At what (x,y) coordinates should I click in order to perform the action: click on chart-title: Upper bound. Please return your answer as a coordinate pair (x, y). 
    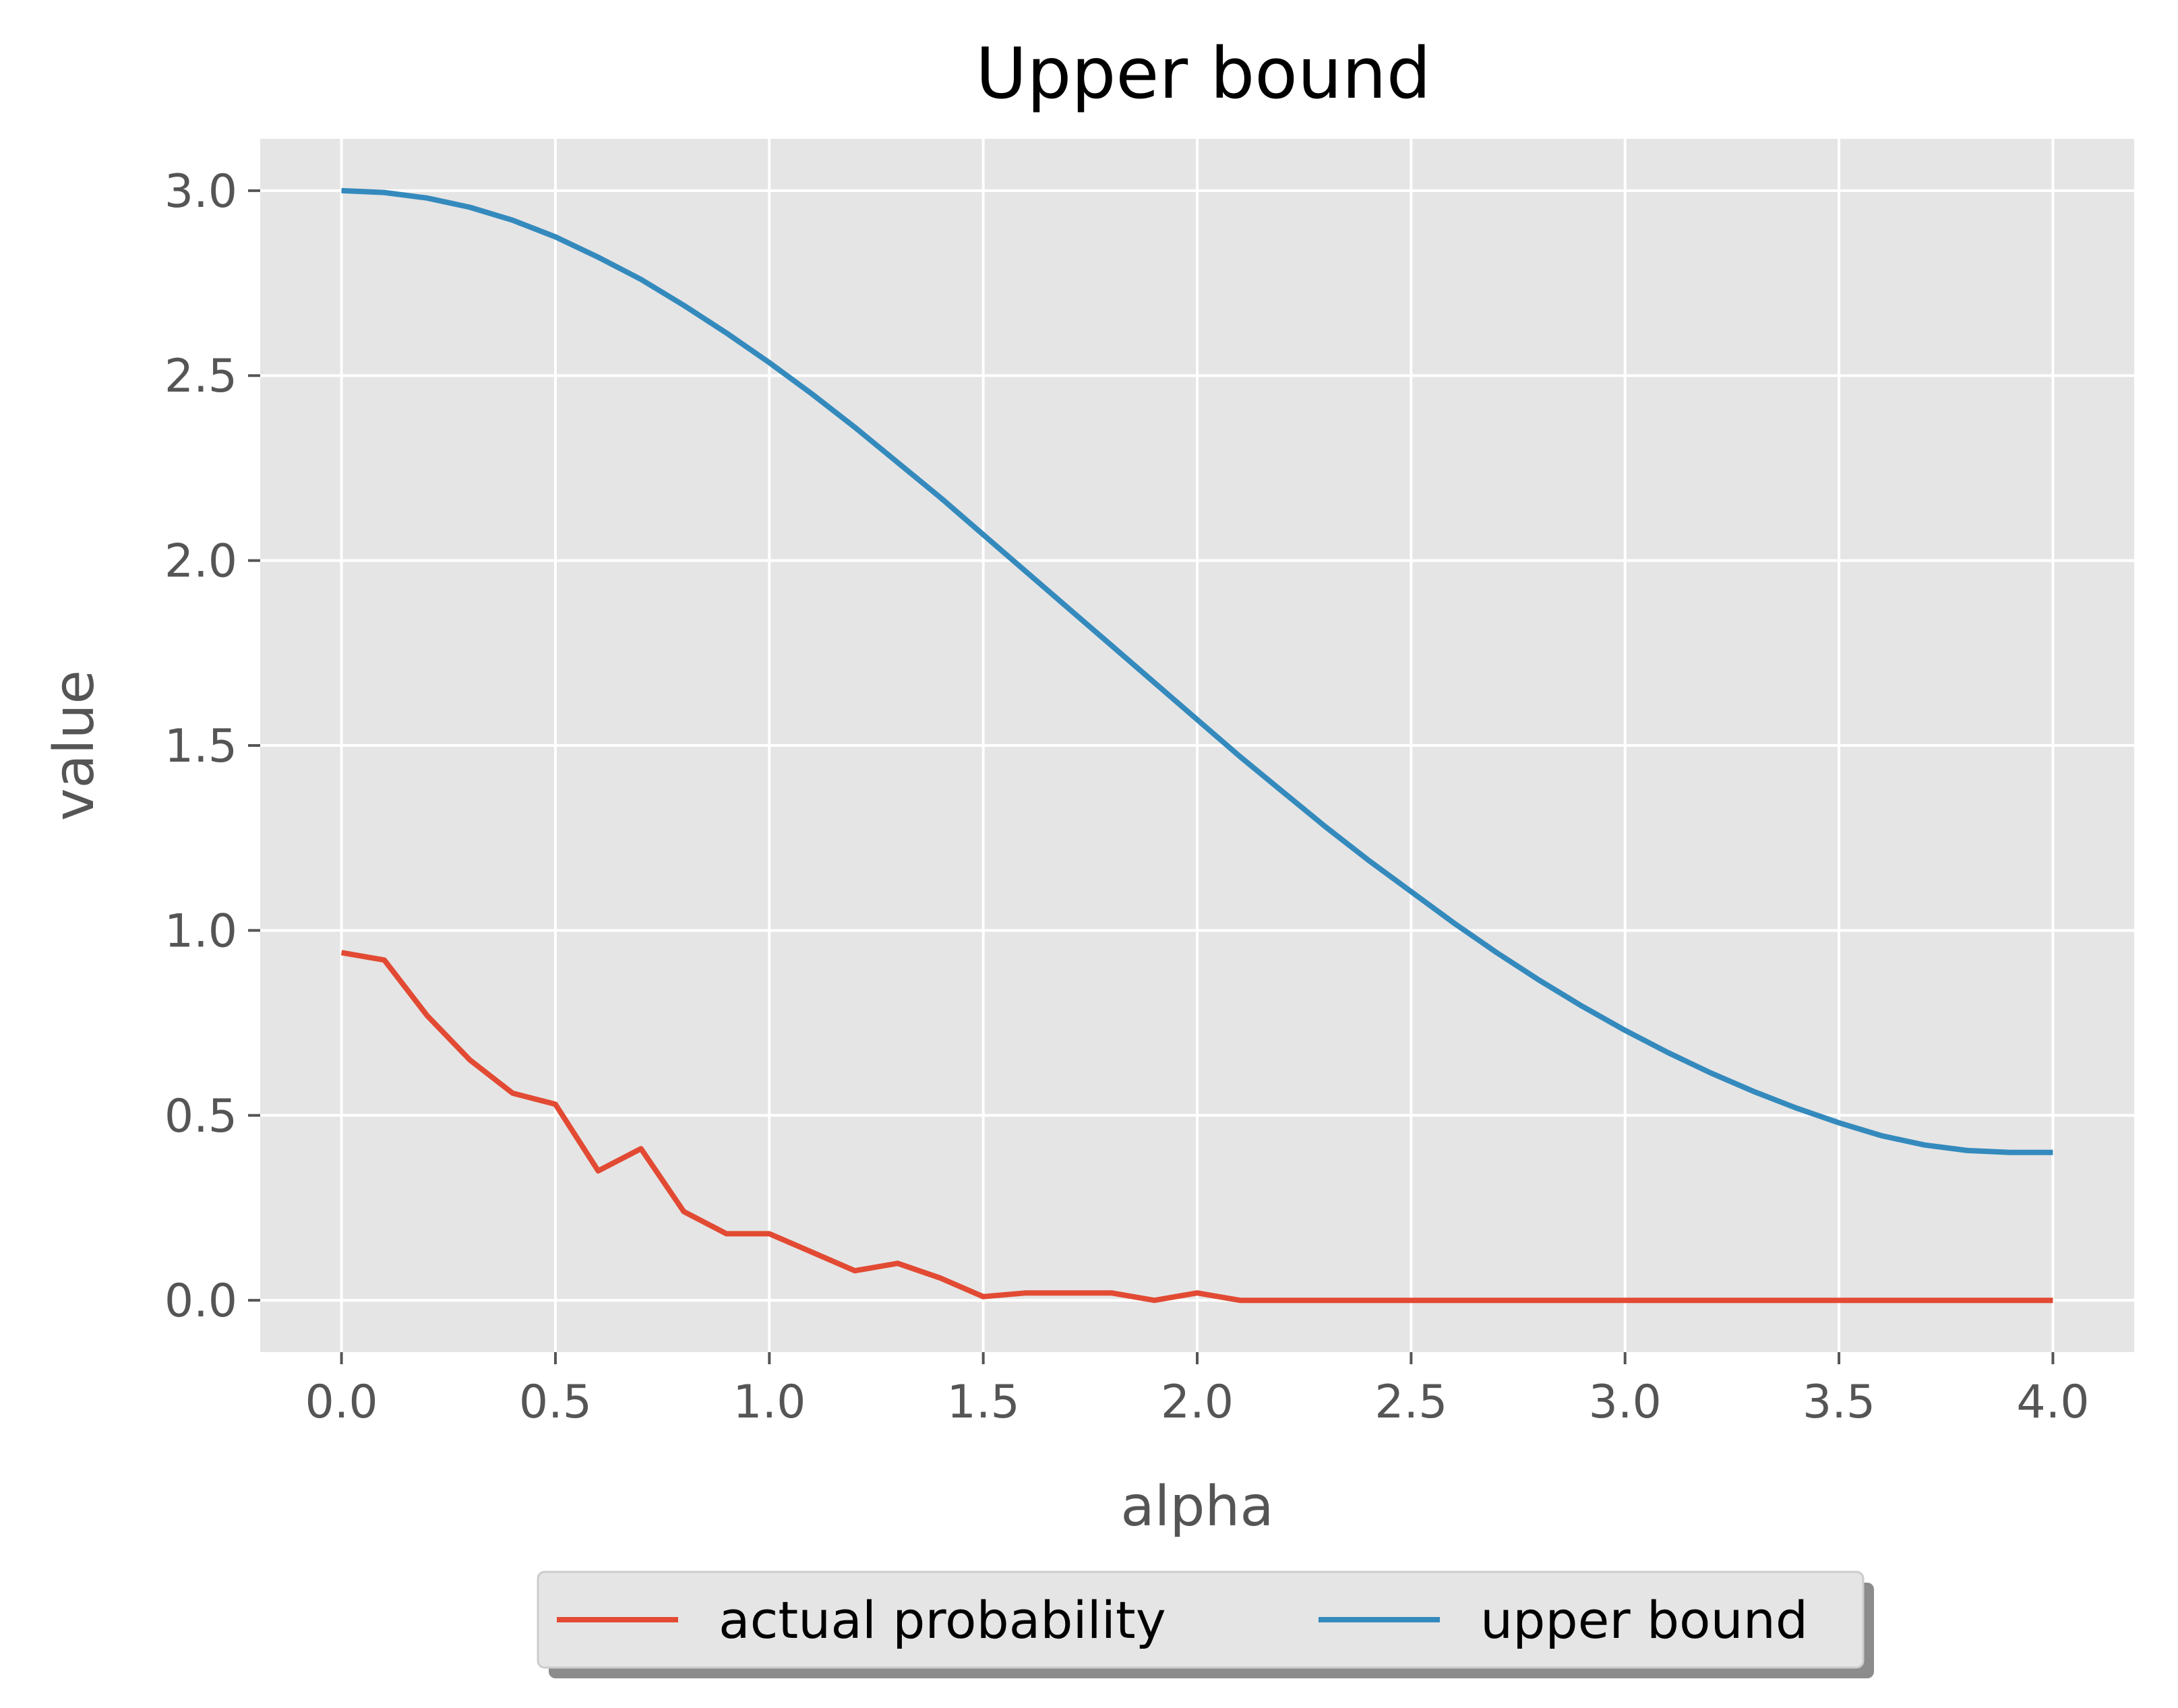
    Looking at the image, I should click on (1203, 73).